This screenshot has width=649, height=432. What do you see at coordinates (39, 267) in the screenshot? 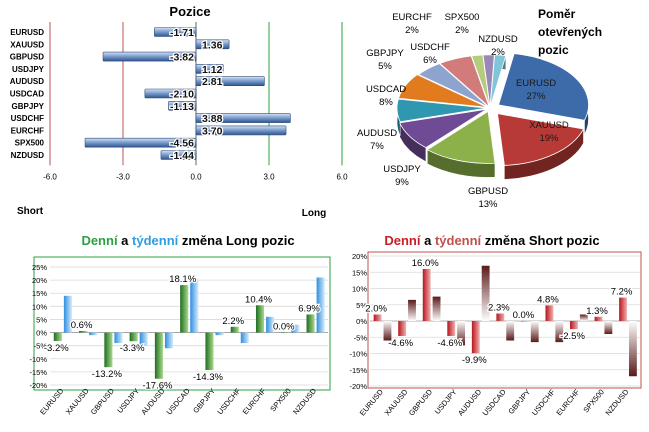
I see `y-tick-25-: 25%` at bounding box center [39, 267].